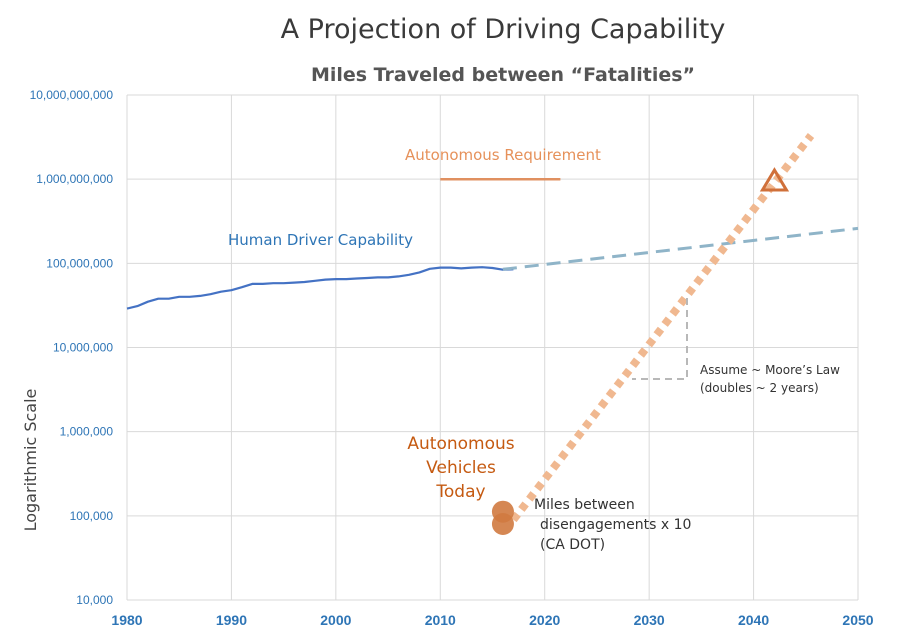 This screenshot has width=918, height=637. I want to click on y-axis-label: Logarithmic Scale, so click(30, 460).